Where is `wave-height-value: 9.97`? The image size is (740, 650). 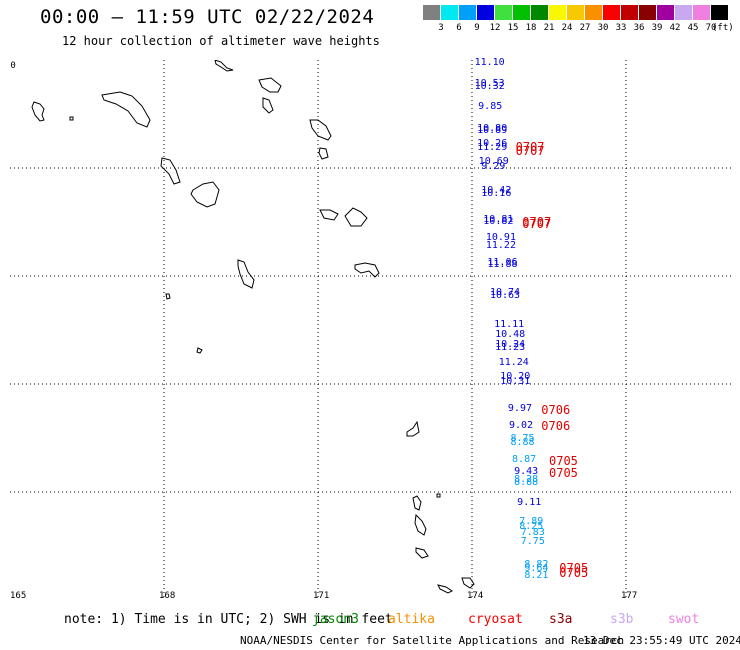 wave-height-value: 9.97 is located at coordinates (520, 409).